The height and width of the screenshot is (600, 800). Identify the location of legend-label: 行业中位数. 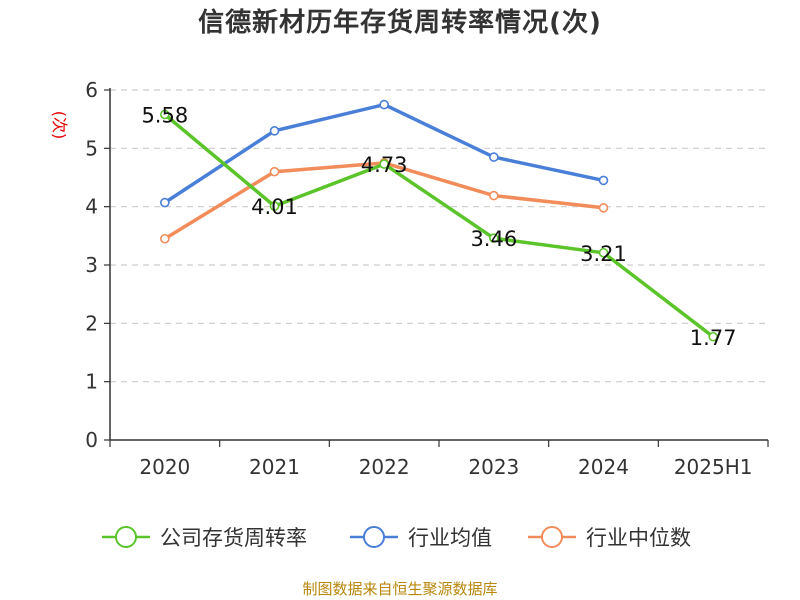
(638, 538).